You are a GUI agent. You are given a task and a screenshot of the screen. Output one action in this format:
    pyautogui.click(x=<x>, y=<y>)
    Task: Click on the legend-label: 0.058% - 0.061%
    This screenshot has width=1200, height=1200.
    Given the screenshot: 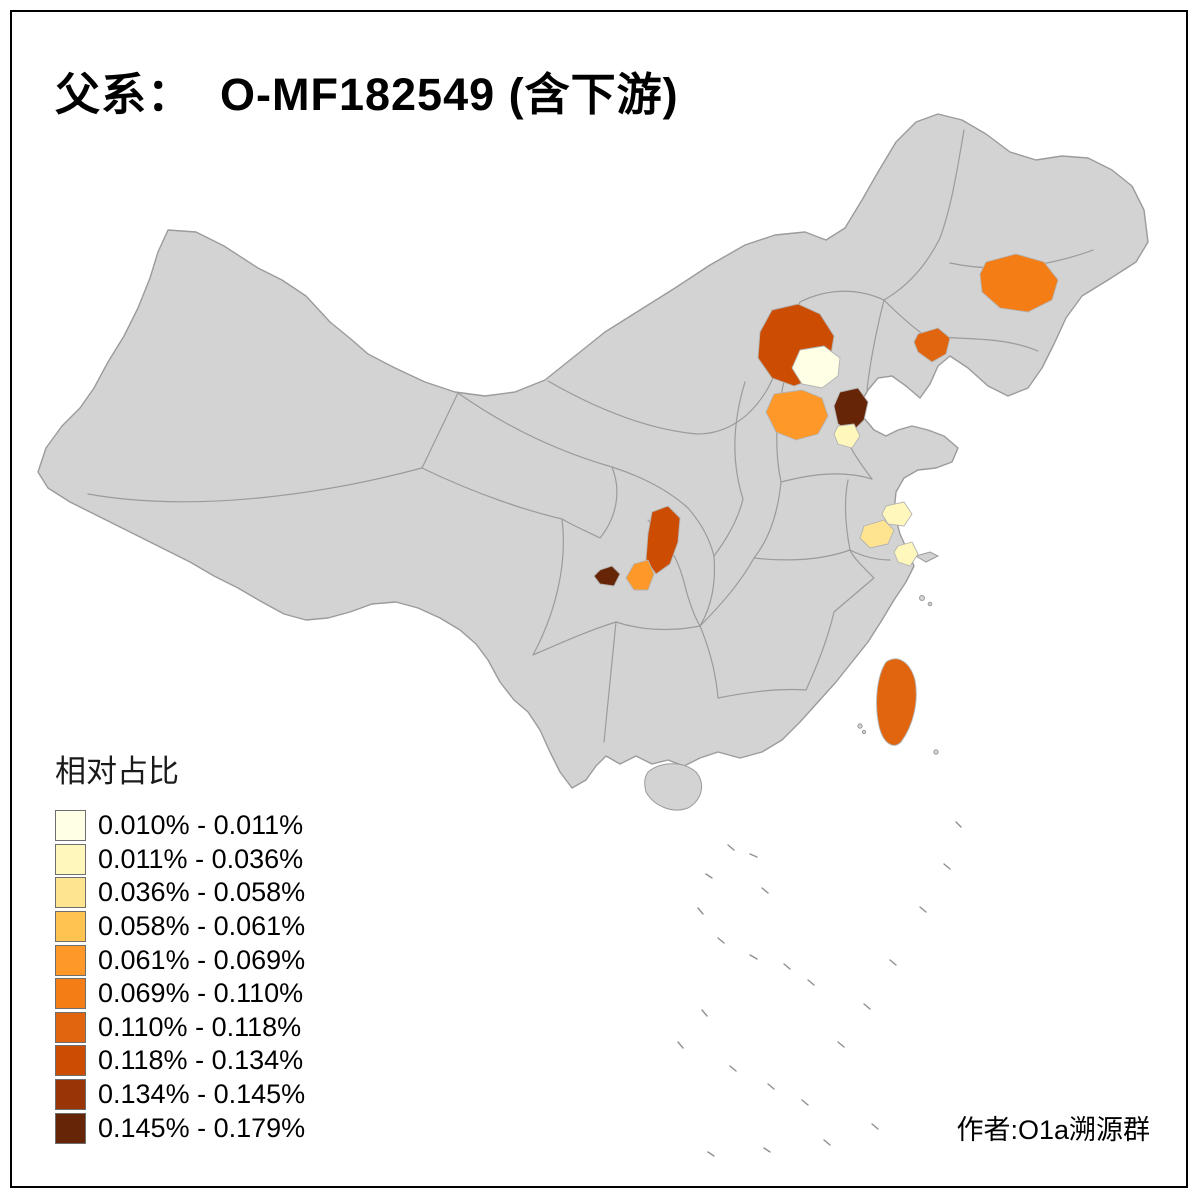 What is the action you would take?
    pyautogui.click(x=202, y=926)
    